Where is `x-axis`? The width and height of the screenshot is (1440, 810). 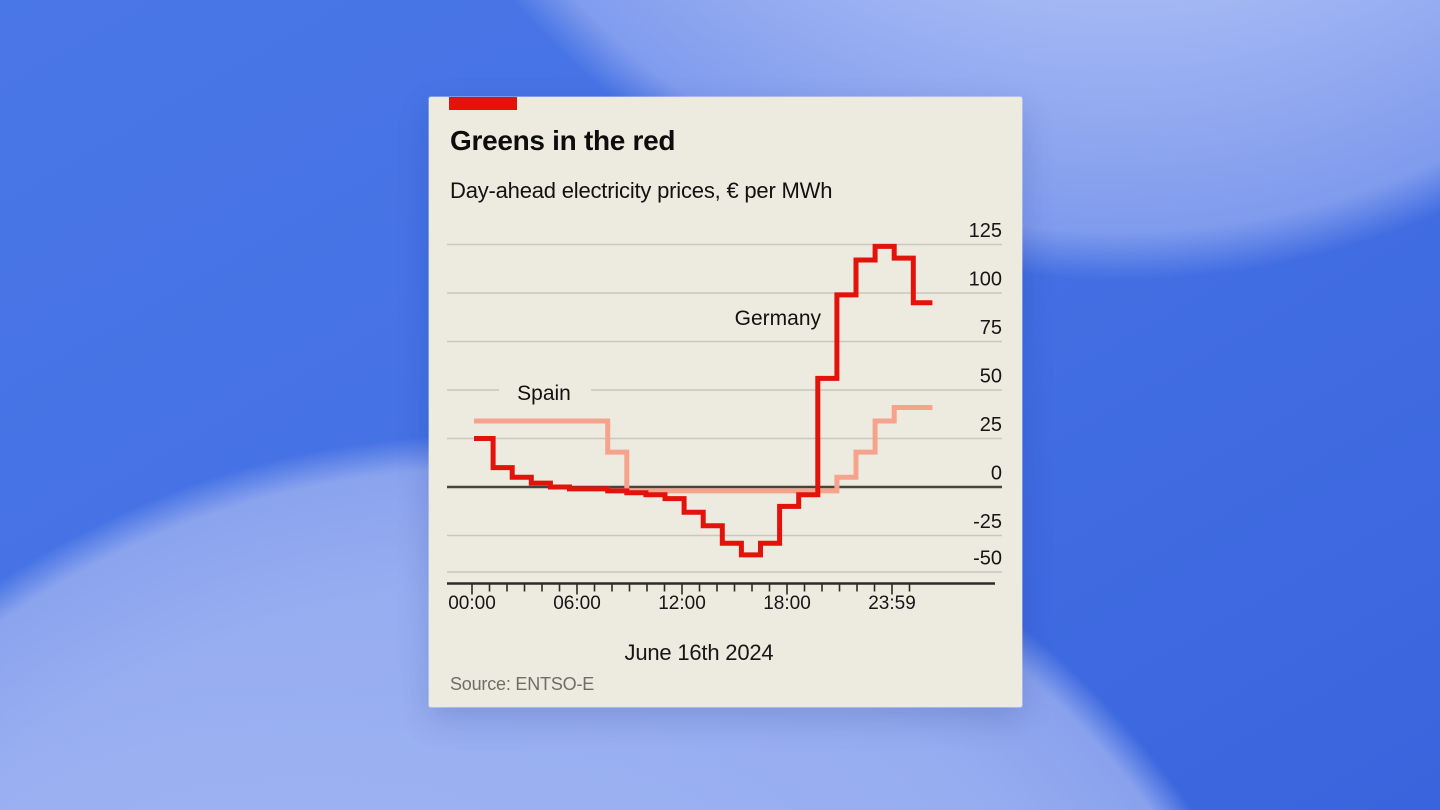
x-axis is located at coordinates (721, 588).